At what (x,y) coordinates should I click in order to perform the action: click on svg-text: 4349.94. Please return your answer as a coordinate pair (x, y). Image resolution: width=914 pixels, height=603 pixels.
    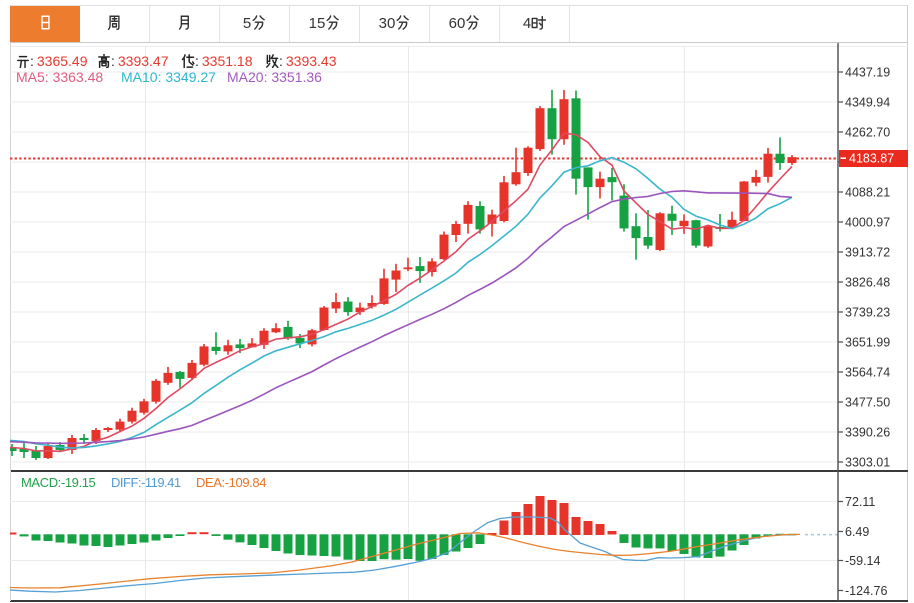
    Looking at the image, I should click on (867, 103).